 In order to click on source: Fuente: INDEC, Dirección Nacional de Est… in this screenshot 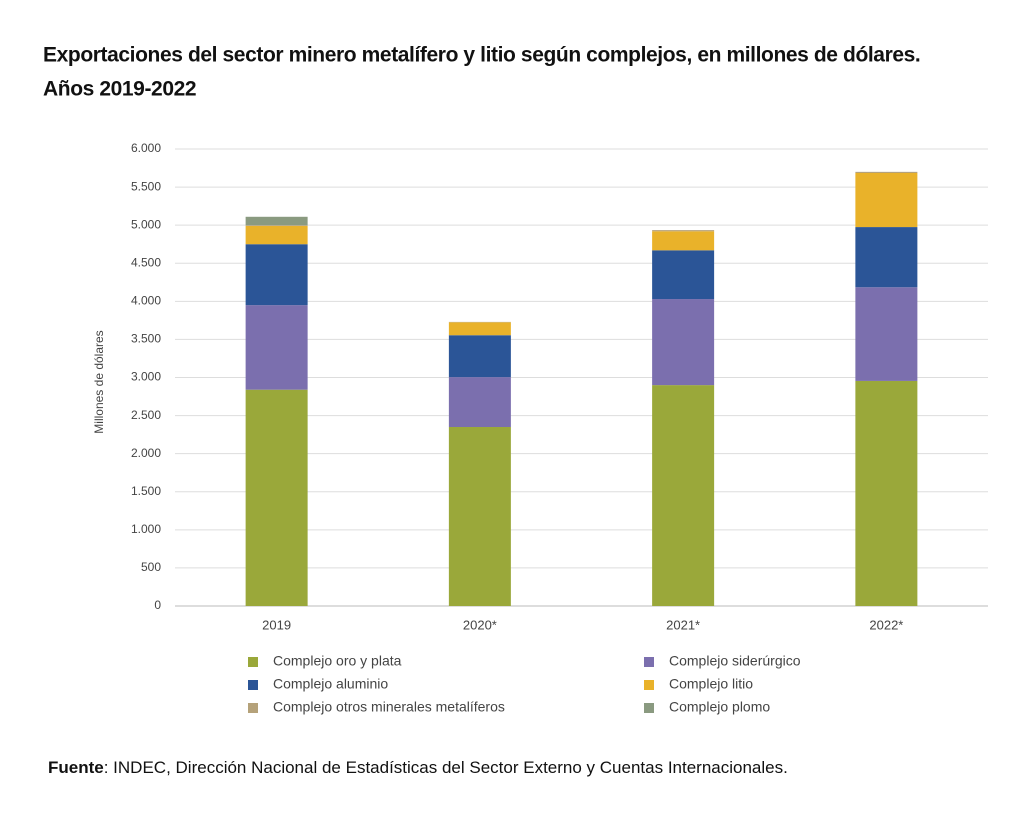, I will do `click(418, 767)`.